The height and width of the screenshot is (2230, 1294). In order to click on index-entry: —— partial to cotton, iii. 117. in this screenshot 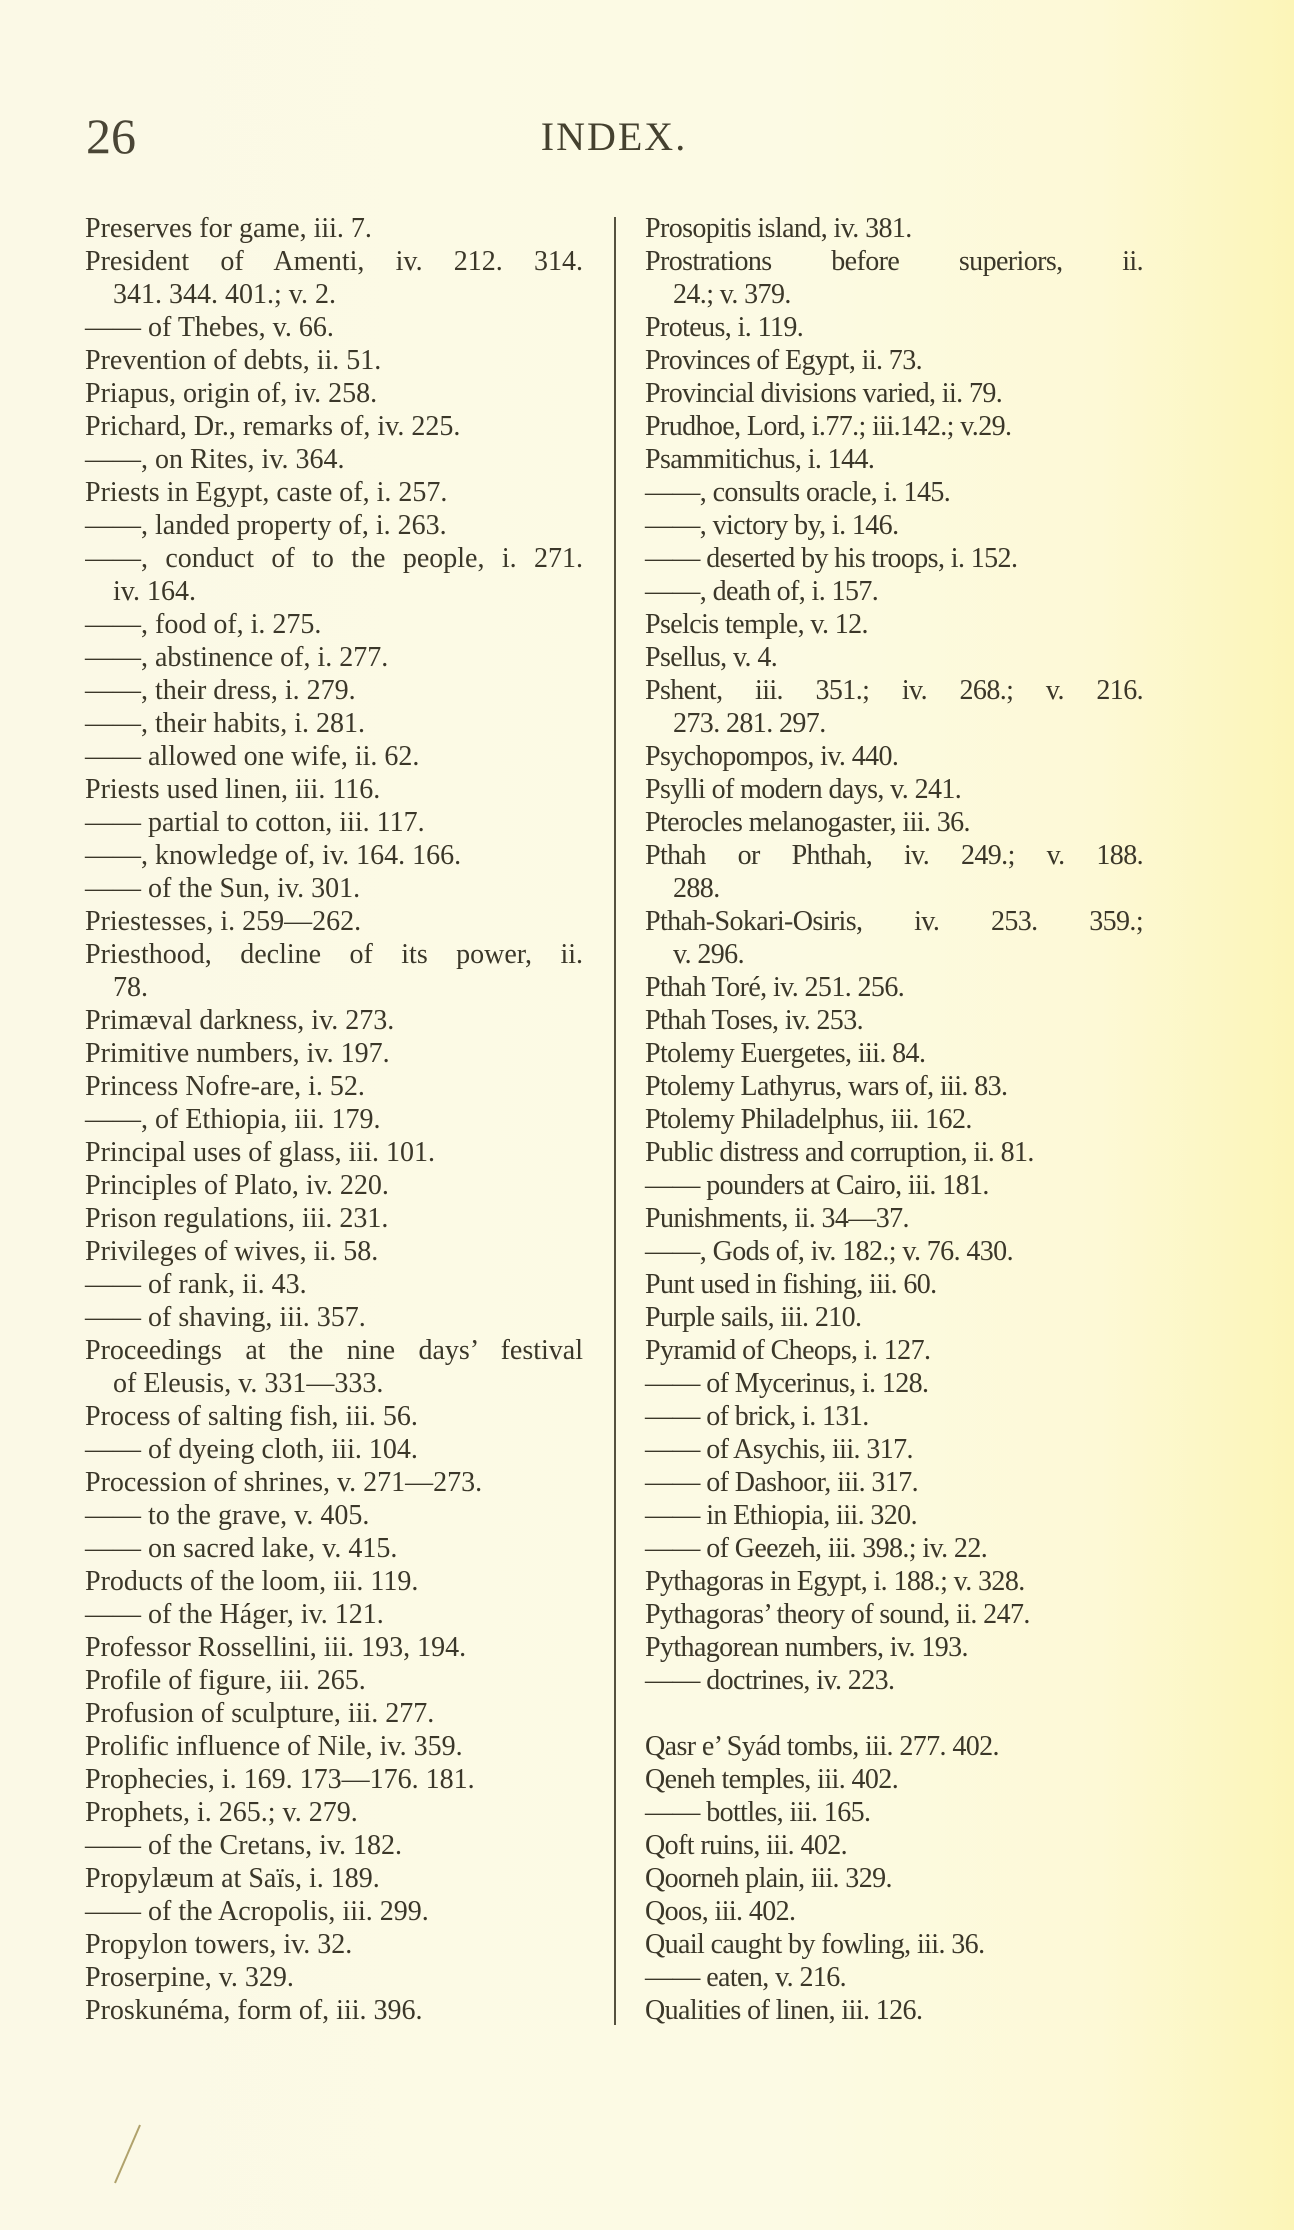, I will do `click(255, 822)`.